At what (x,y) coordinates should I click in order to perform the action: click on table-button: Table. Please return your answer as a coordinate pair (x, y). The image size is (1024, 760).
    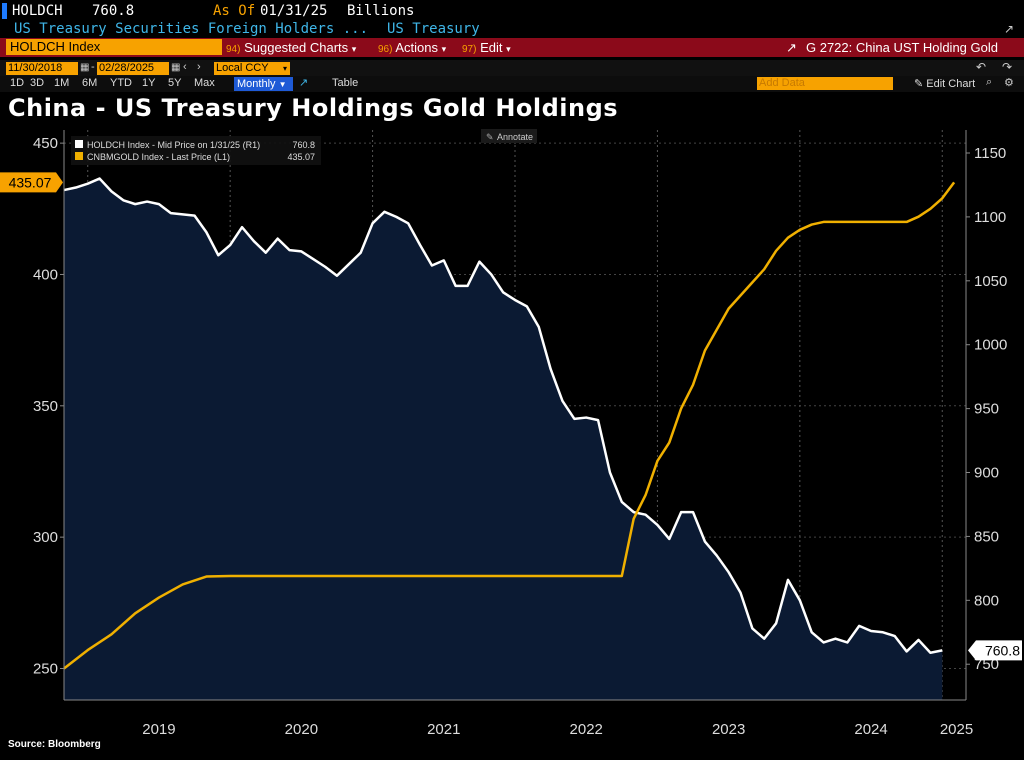
    Looking at the image, I should click on (345, 83).